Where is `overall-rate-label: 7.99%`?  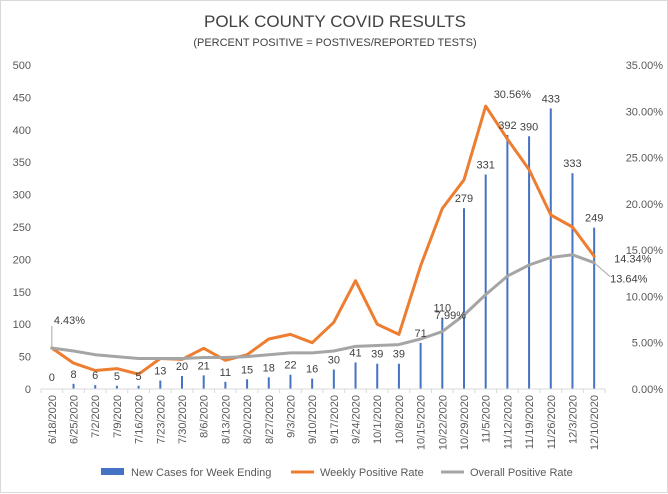 overall-rate-label: 7.99% is located at coordinates (450, 316).